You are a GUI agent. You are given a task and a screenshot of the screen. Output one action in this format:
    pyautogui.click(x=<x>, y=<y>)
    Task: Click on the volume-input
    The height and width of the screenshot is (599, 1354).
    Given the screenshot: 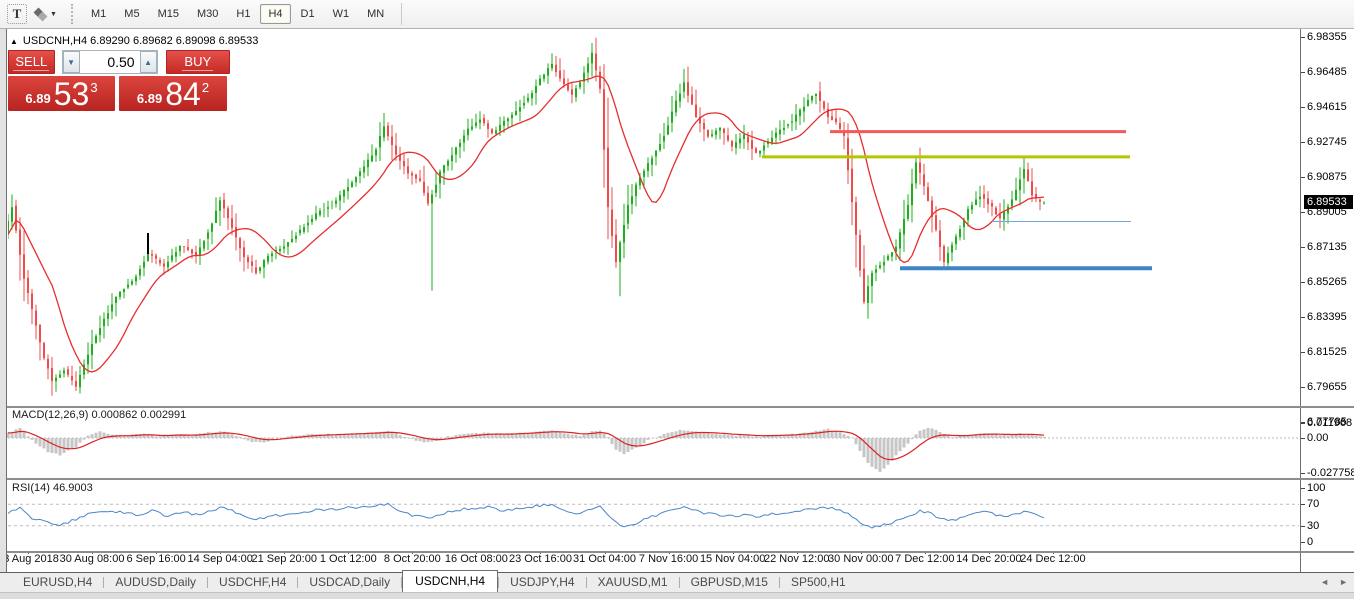 What is the action you would take?
    pyautogui.click(x=109, y=62)
    